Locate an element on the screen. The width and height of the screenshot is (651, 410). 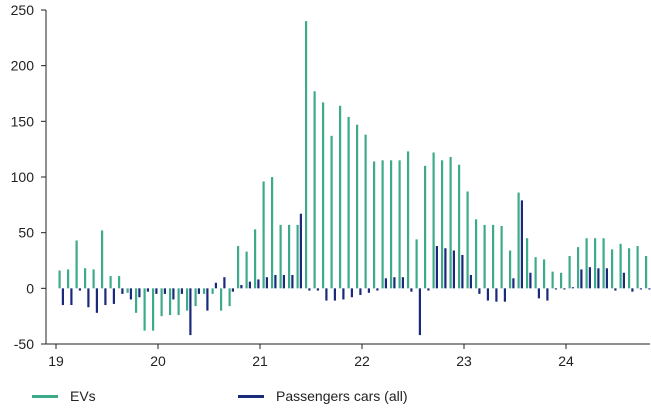
legend-label-passenger-cars: Passengers cars (all) is located at coordinates (342, 396).